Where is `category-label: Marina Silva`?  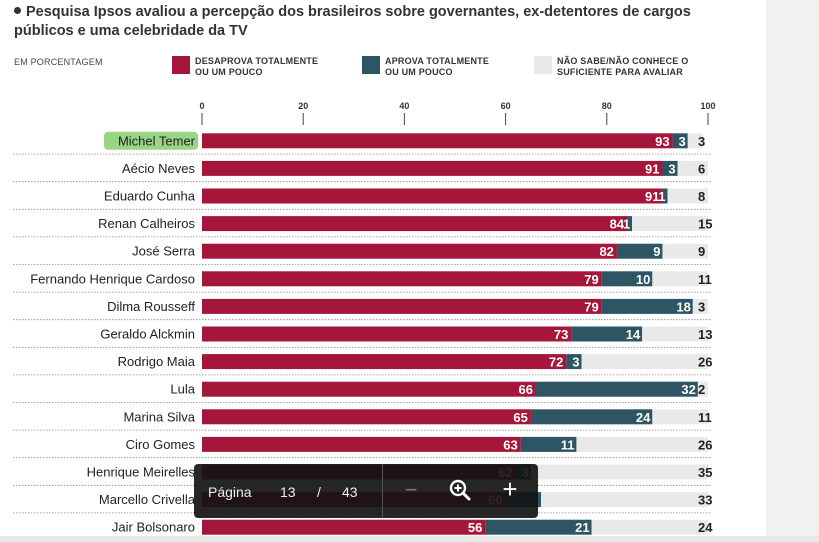
category-label: Marina Silva is located at coordinates (159, 416).